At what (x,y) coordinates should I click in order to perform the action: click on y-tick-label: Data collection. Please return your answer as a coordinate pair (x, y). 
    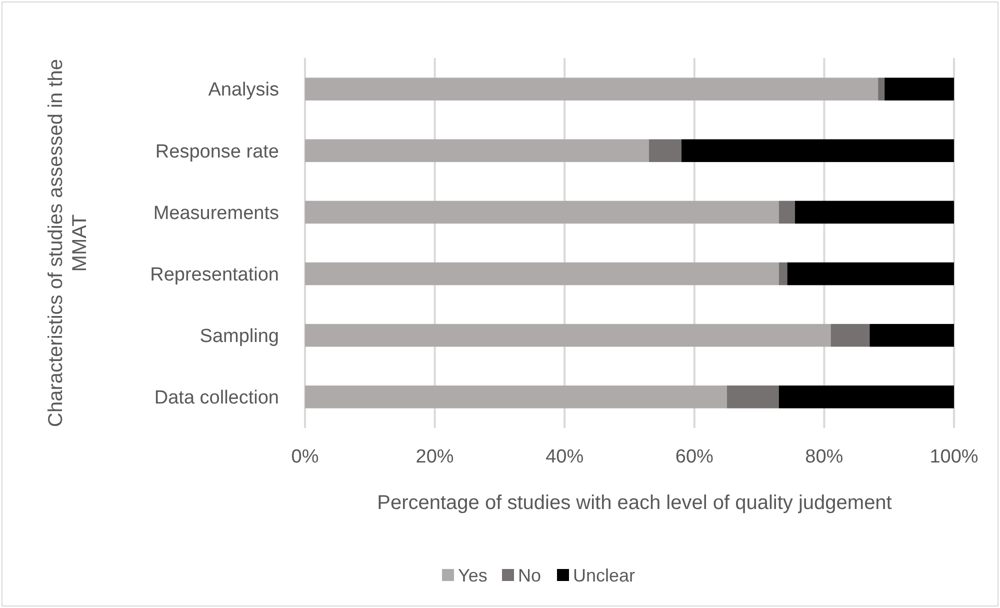
    Looking at the image, I should click on (216, 398).